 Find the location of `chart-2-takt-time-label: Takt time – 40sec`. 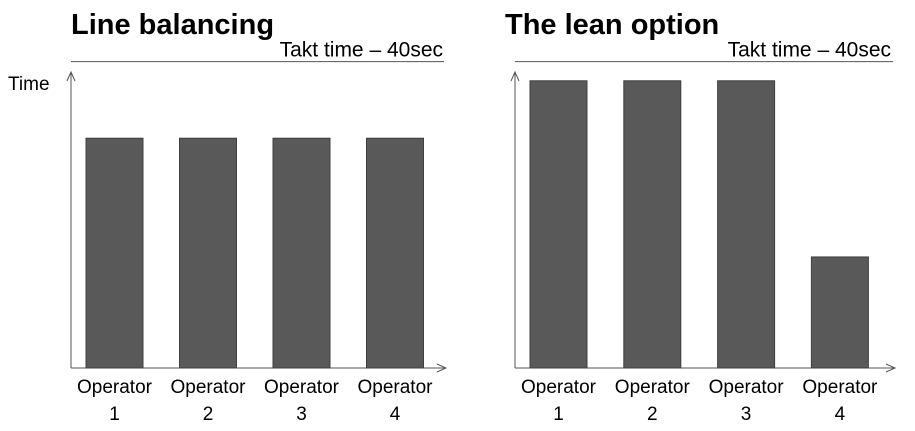

chart-2-takt-time-label: Takt time – 40sec is located at coordinates (809, 50).